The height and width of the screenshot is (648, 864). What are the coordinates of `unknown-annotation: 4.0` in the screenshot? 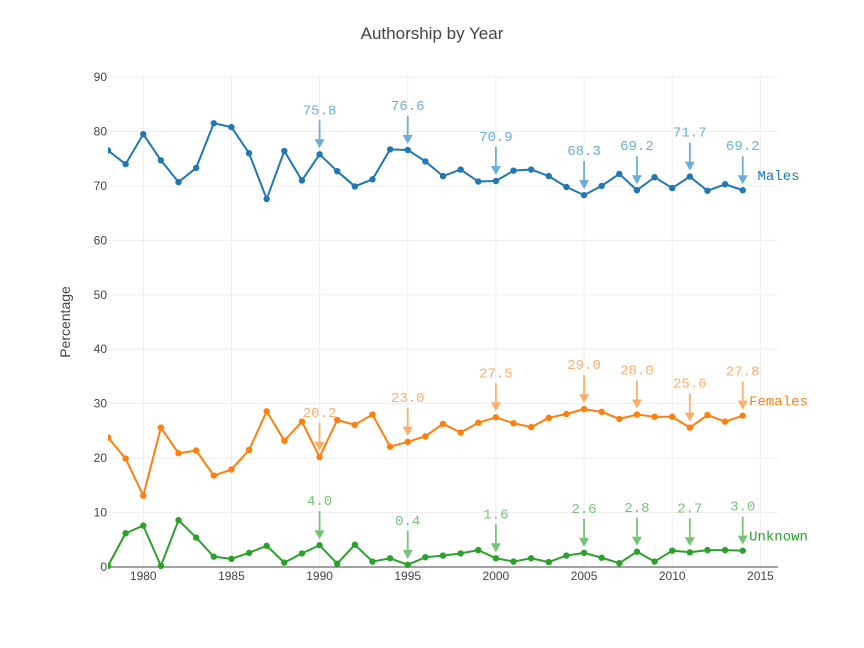 It's located at (319, 517).